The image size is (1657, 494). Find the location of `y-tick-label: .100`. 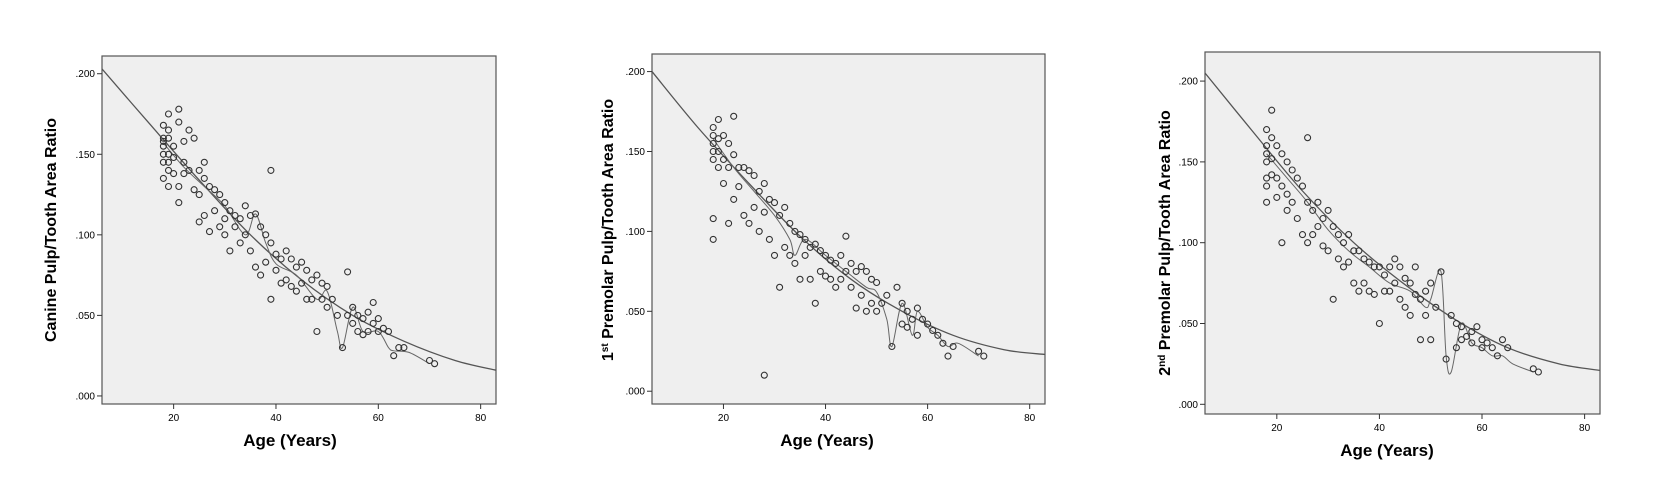

y-tick-label: .100 is located at coordinates (86, 235).